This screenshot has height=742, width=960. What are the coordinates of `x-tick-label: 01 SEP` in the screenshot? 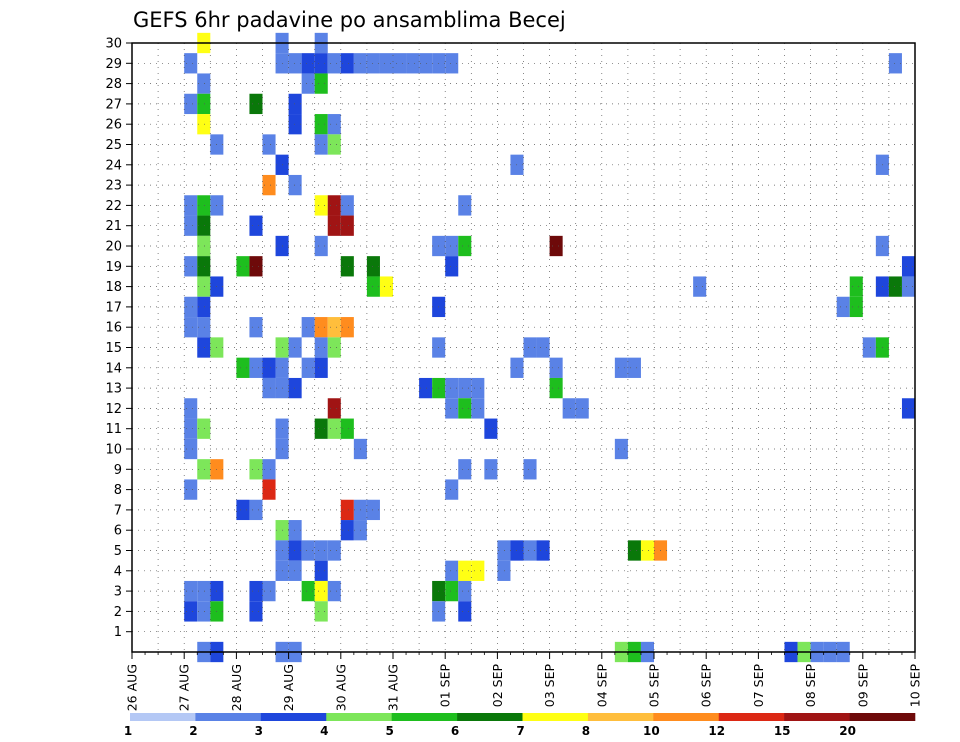 It's located at (445, 686).